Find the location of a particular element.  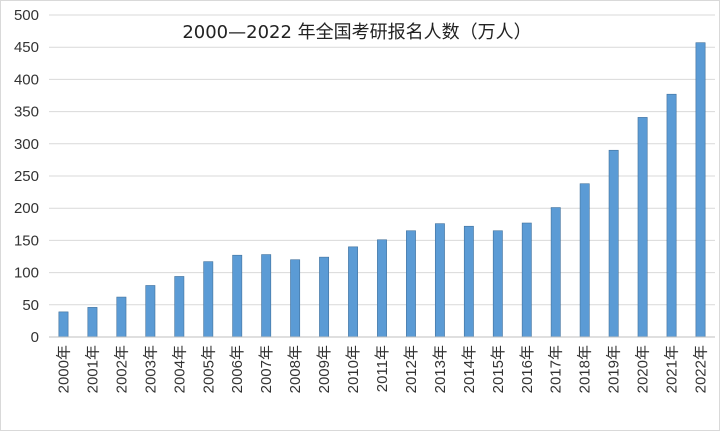

x-tick-label: 2013年 is located at coordinates (440, 369).